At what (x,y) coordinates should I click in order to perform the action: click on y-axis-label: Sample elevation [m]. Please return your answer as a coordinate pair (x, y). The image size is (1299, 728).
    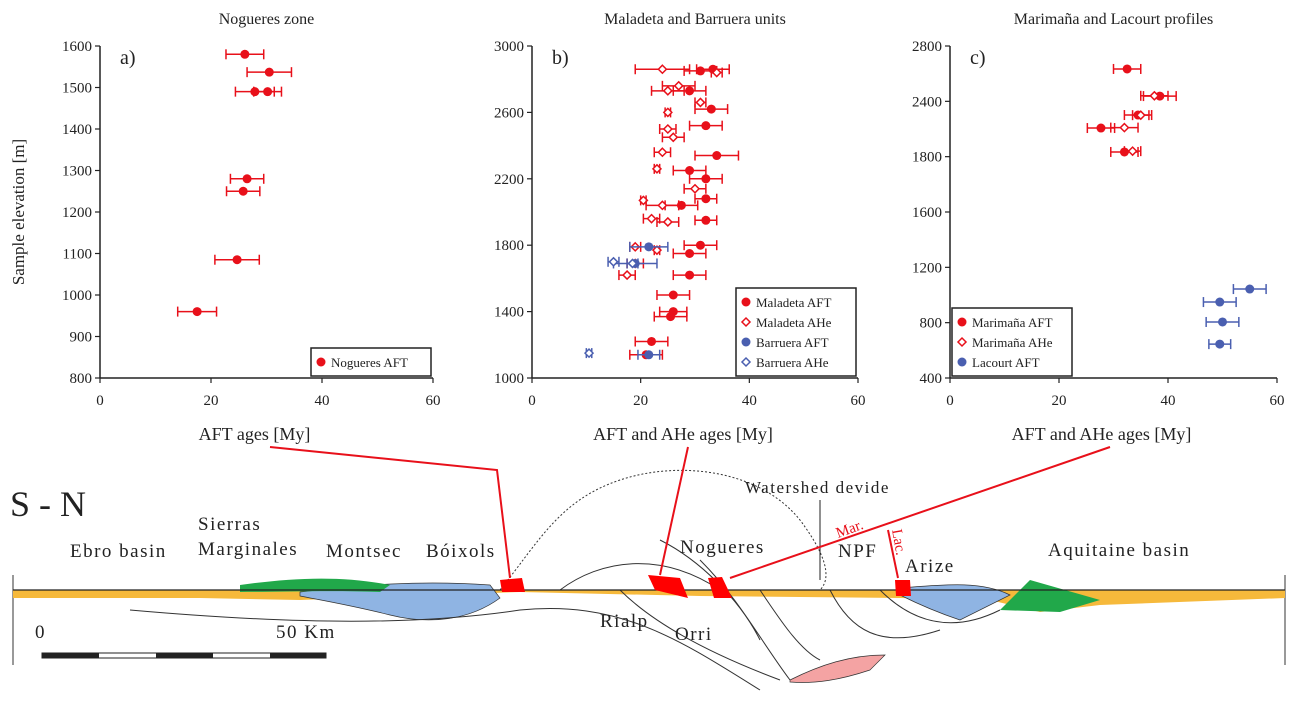
    Looking at the image, I should click on (18, 212).